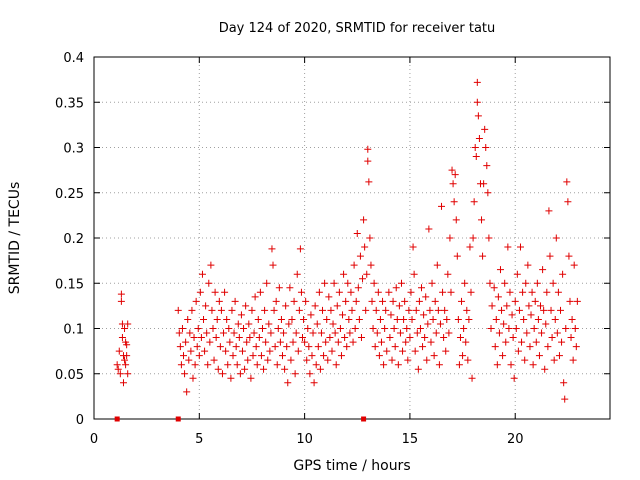  I want to click on x-tick-label: 15, so click(410, 439).